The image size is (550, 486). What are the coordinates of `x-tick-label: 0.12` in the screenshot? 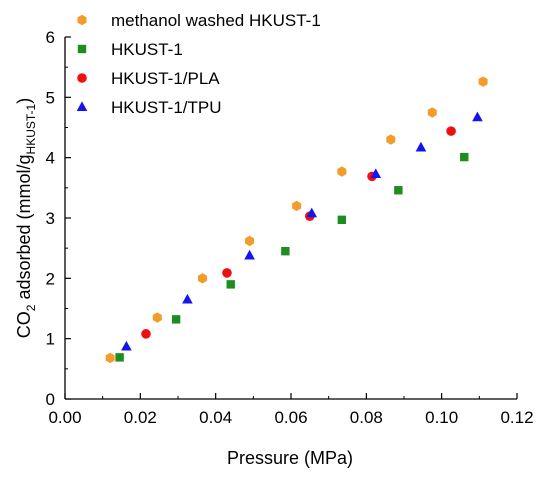 It's located at (516, 417).